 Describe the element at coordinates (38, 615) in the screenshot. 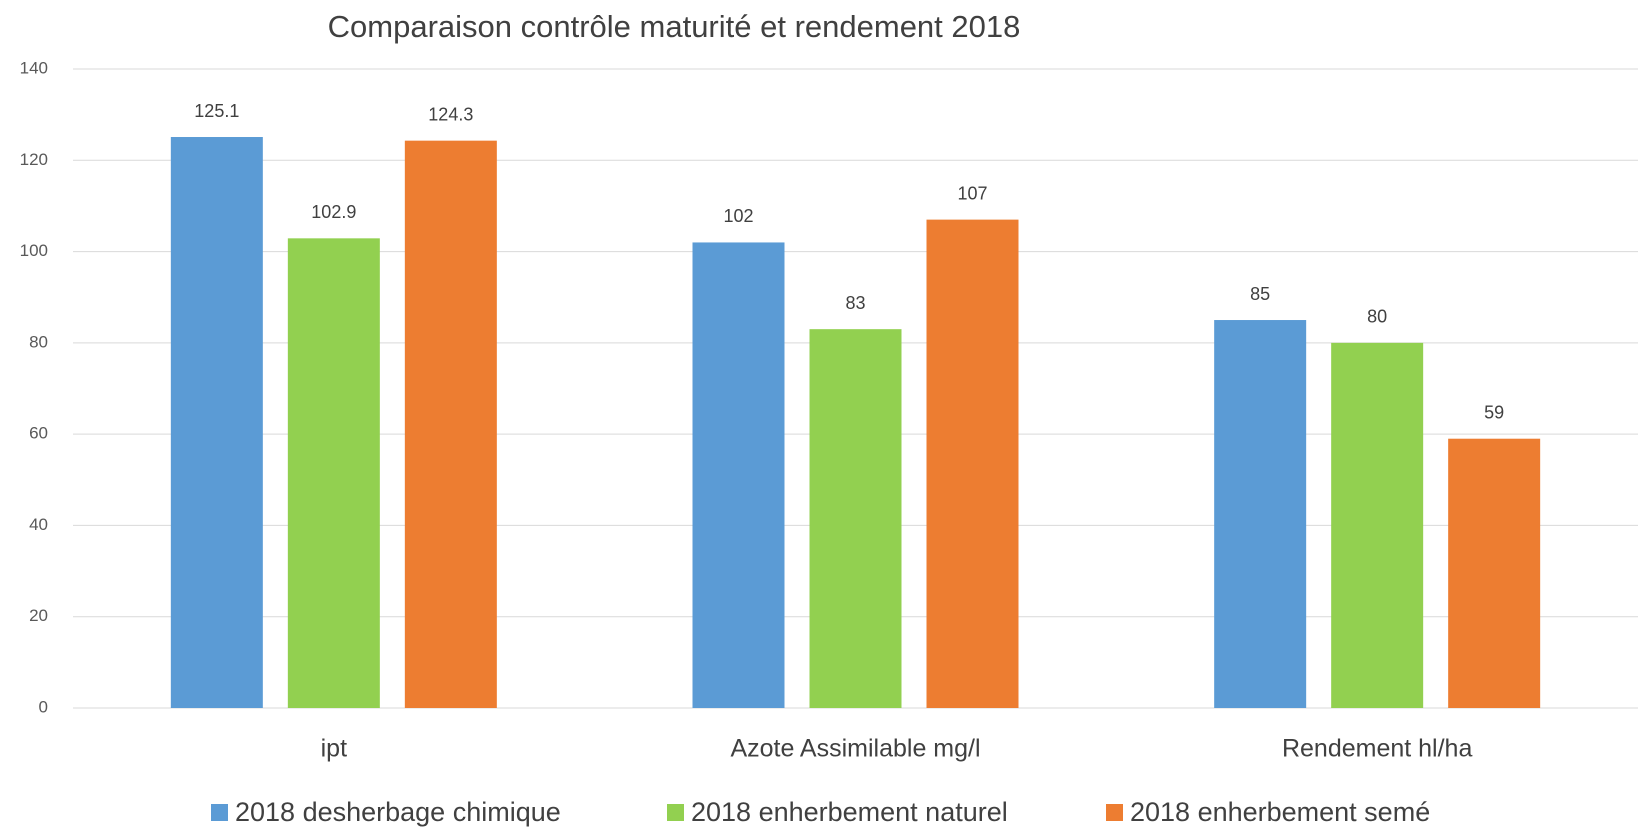

I see `y-tick-label: 20` at that location.